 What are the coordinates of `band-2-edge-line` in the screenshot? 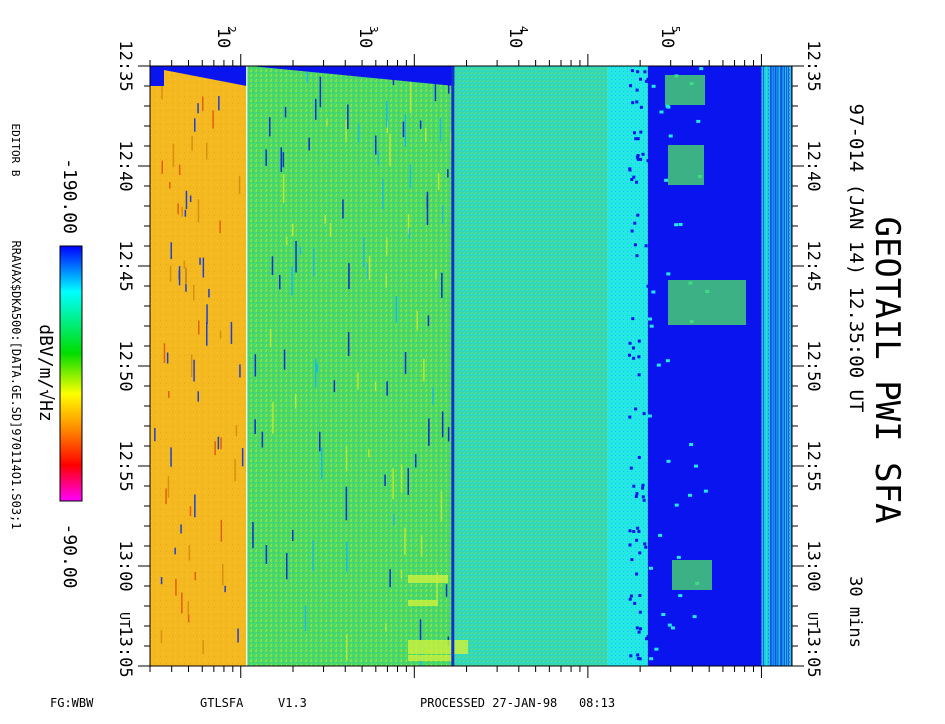 It's located at (453, 366).